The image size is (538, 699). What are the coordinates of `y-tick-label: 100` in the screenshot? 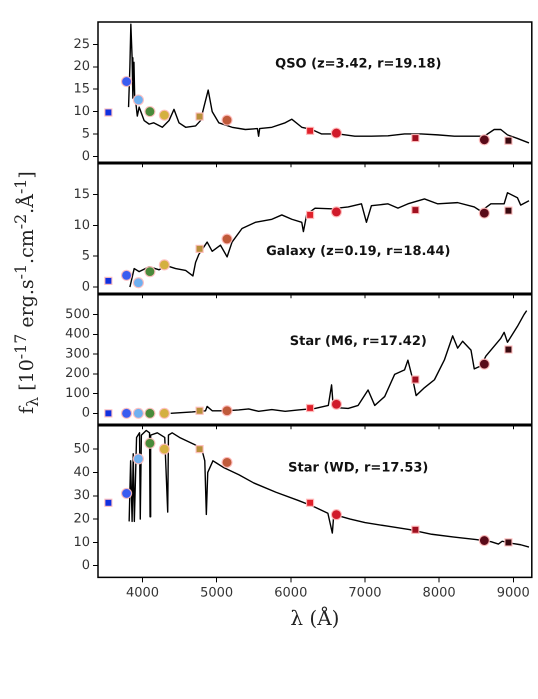 It's located at (77, 393).